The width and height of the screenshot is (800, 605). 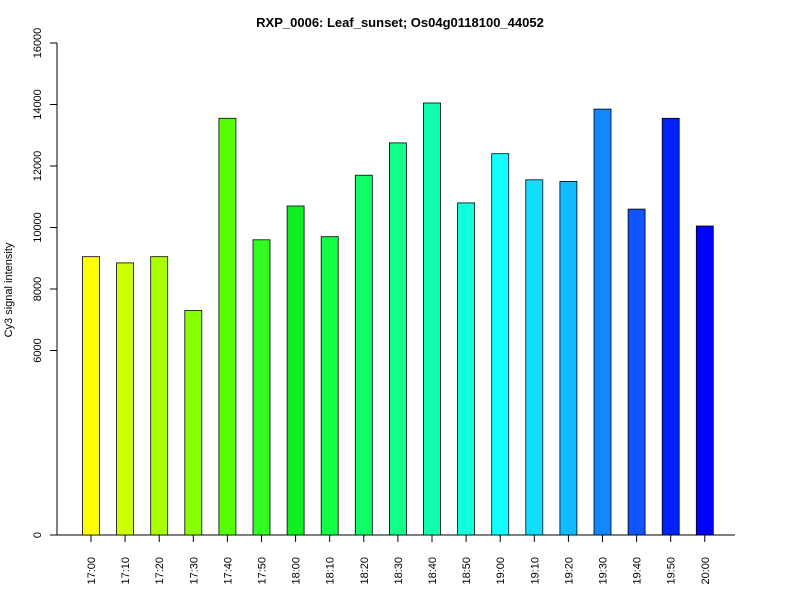 I want to click on bar-1950, so click(x=670, y=326).